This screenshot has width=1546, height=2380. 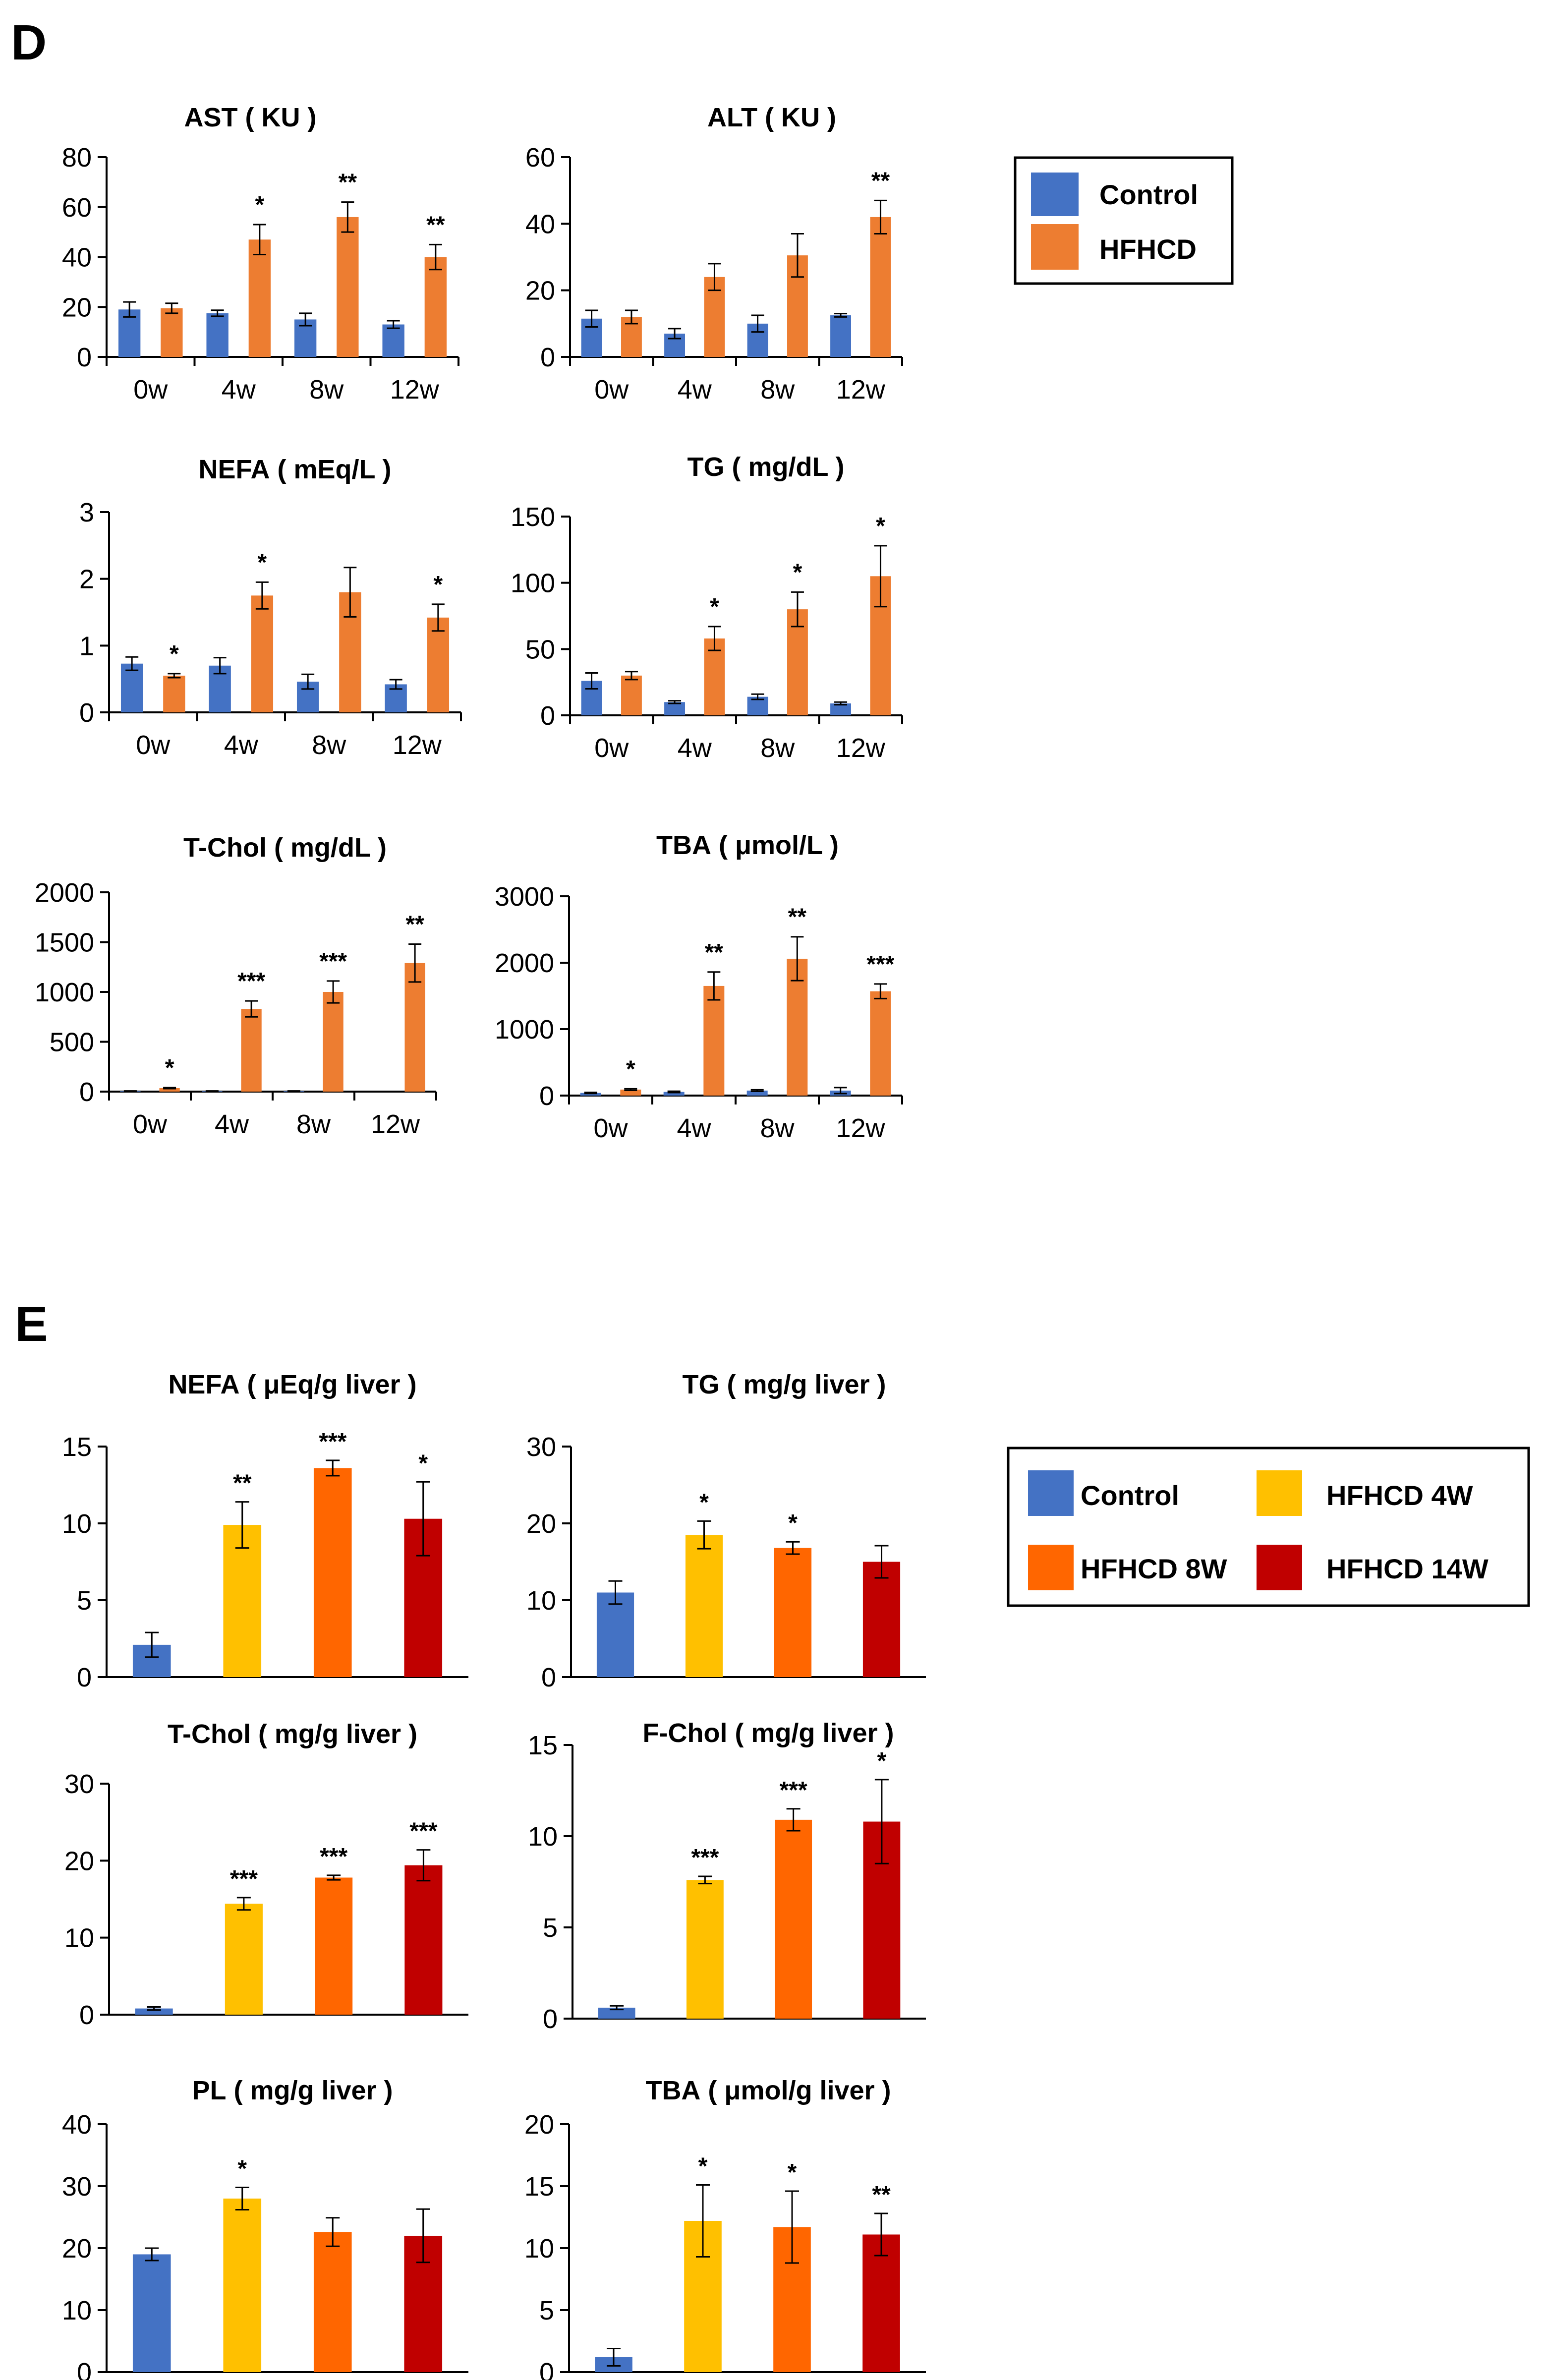 What do you see at coordinates (1279, 1493) in the screenshot?
I see `legend-e-swatch-hfhcd-4w` at bounding box center [1279, 1493].